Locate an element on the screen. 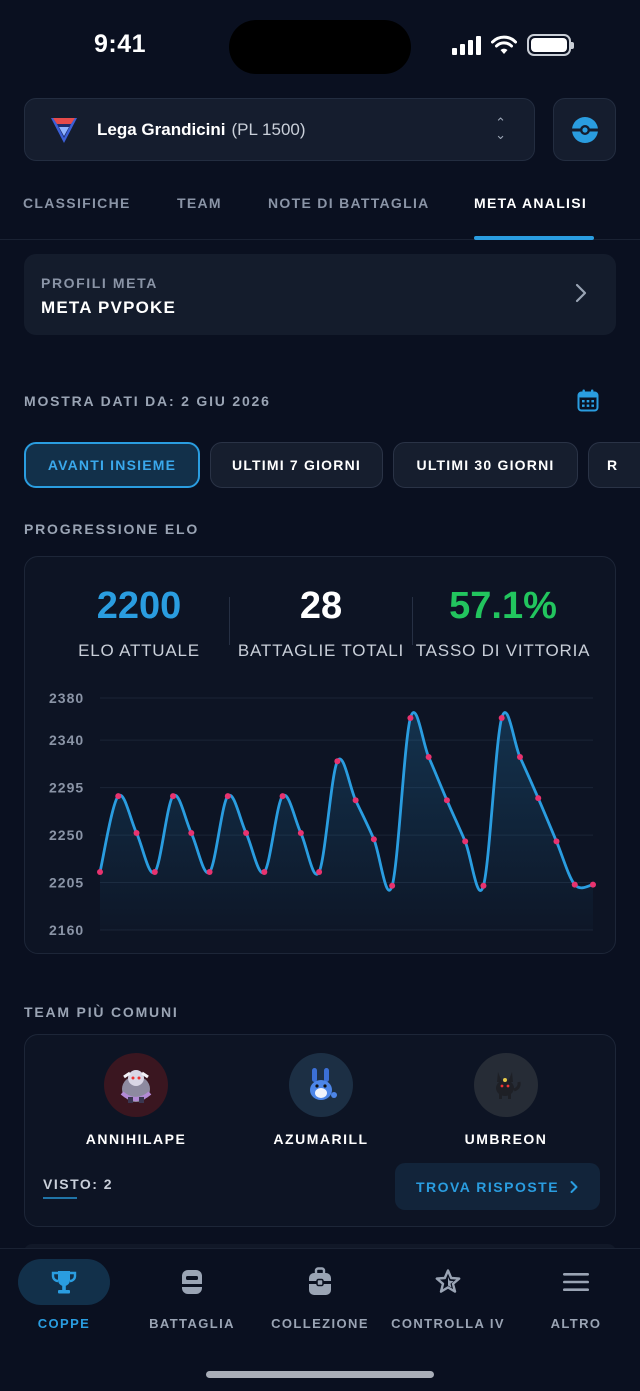 This screenshot has height=1391, width=640. menu-icon is located at coordinates (576, 1282).